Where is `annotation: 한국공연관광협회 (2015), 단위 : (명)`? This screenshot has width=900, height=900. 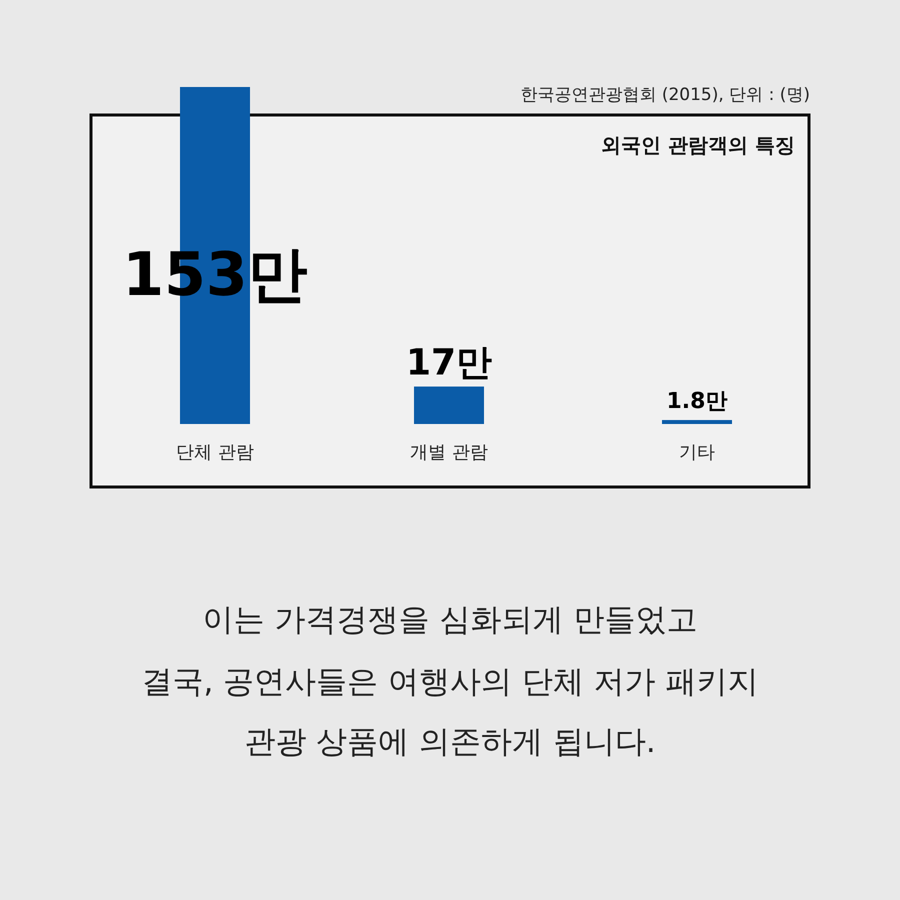 annotation: 한국공연관광협회 (2015), 단위 : (명) is located at coordinates (665, 95).